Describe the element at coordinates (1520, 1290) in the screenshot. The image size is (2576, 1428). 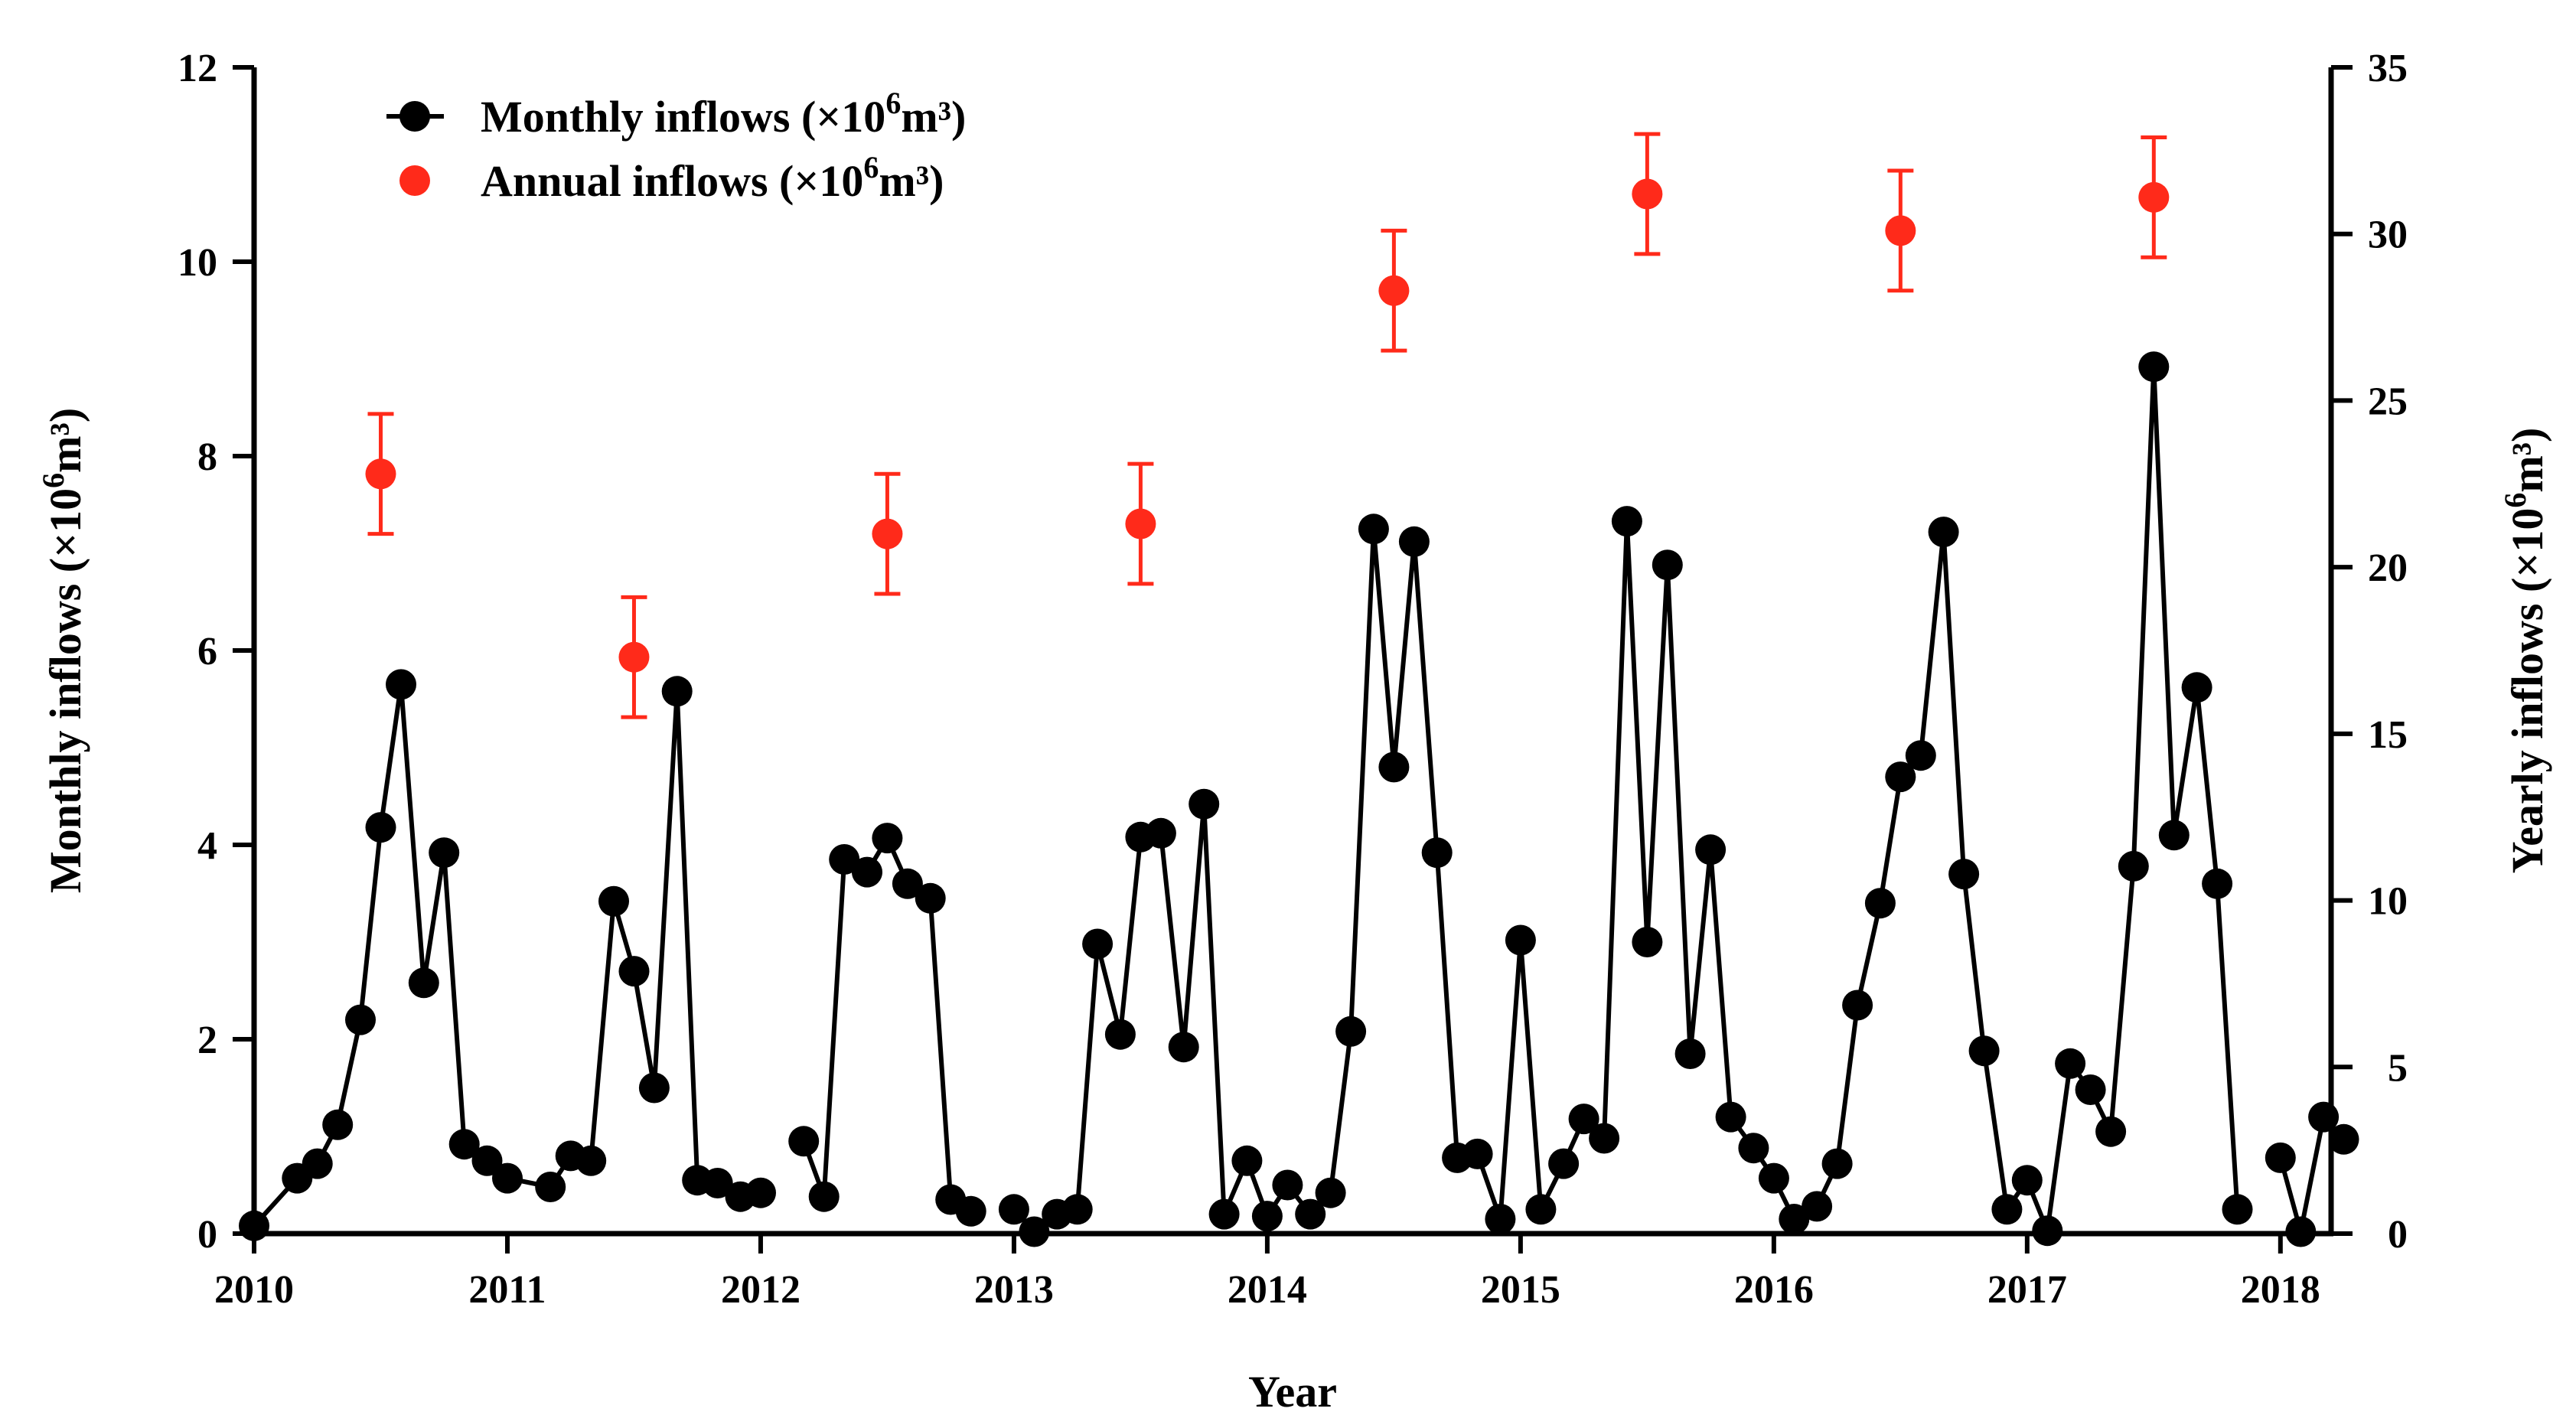
I see `x-tick-label: 2015` at that location.